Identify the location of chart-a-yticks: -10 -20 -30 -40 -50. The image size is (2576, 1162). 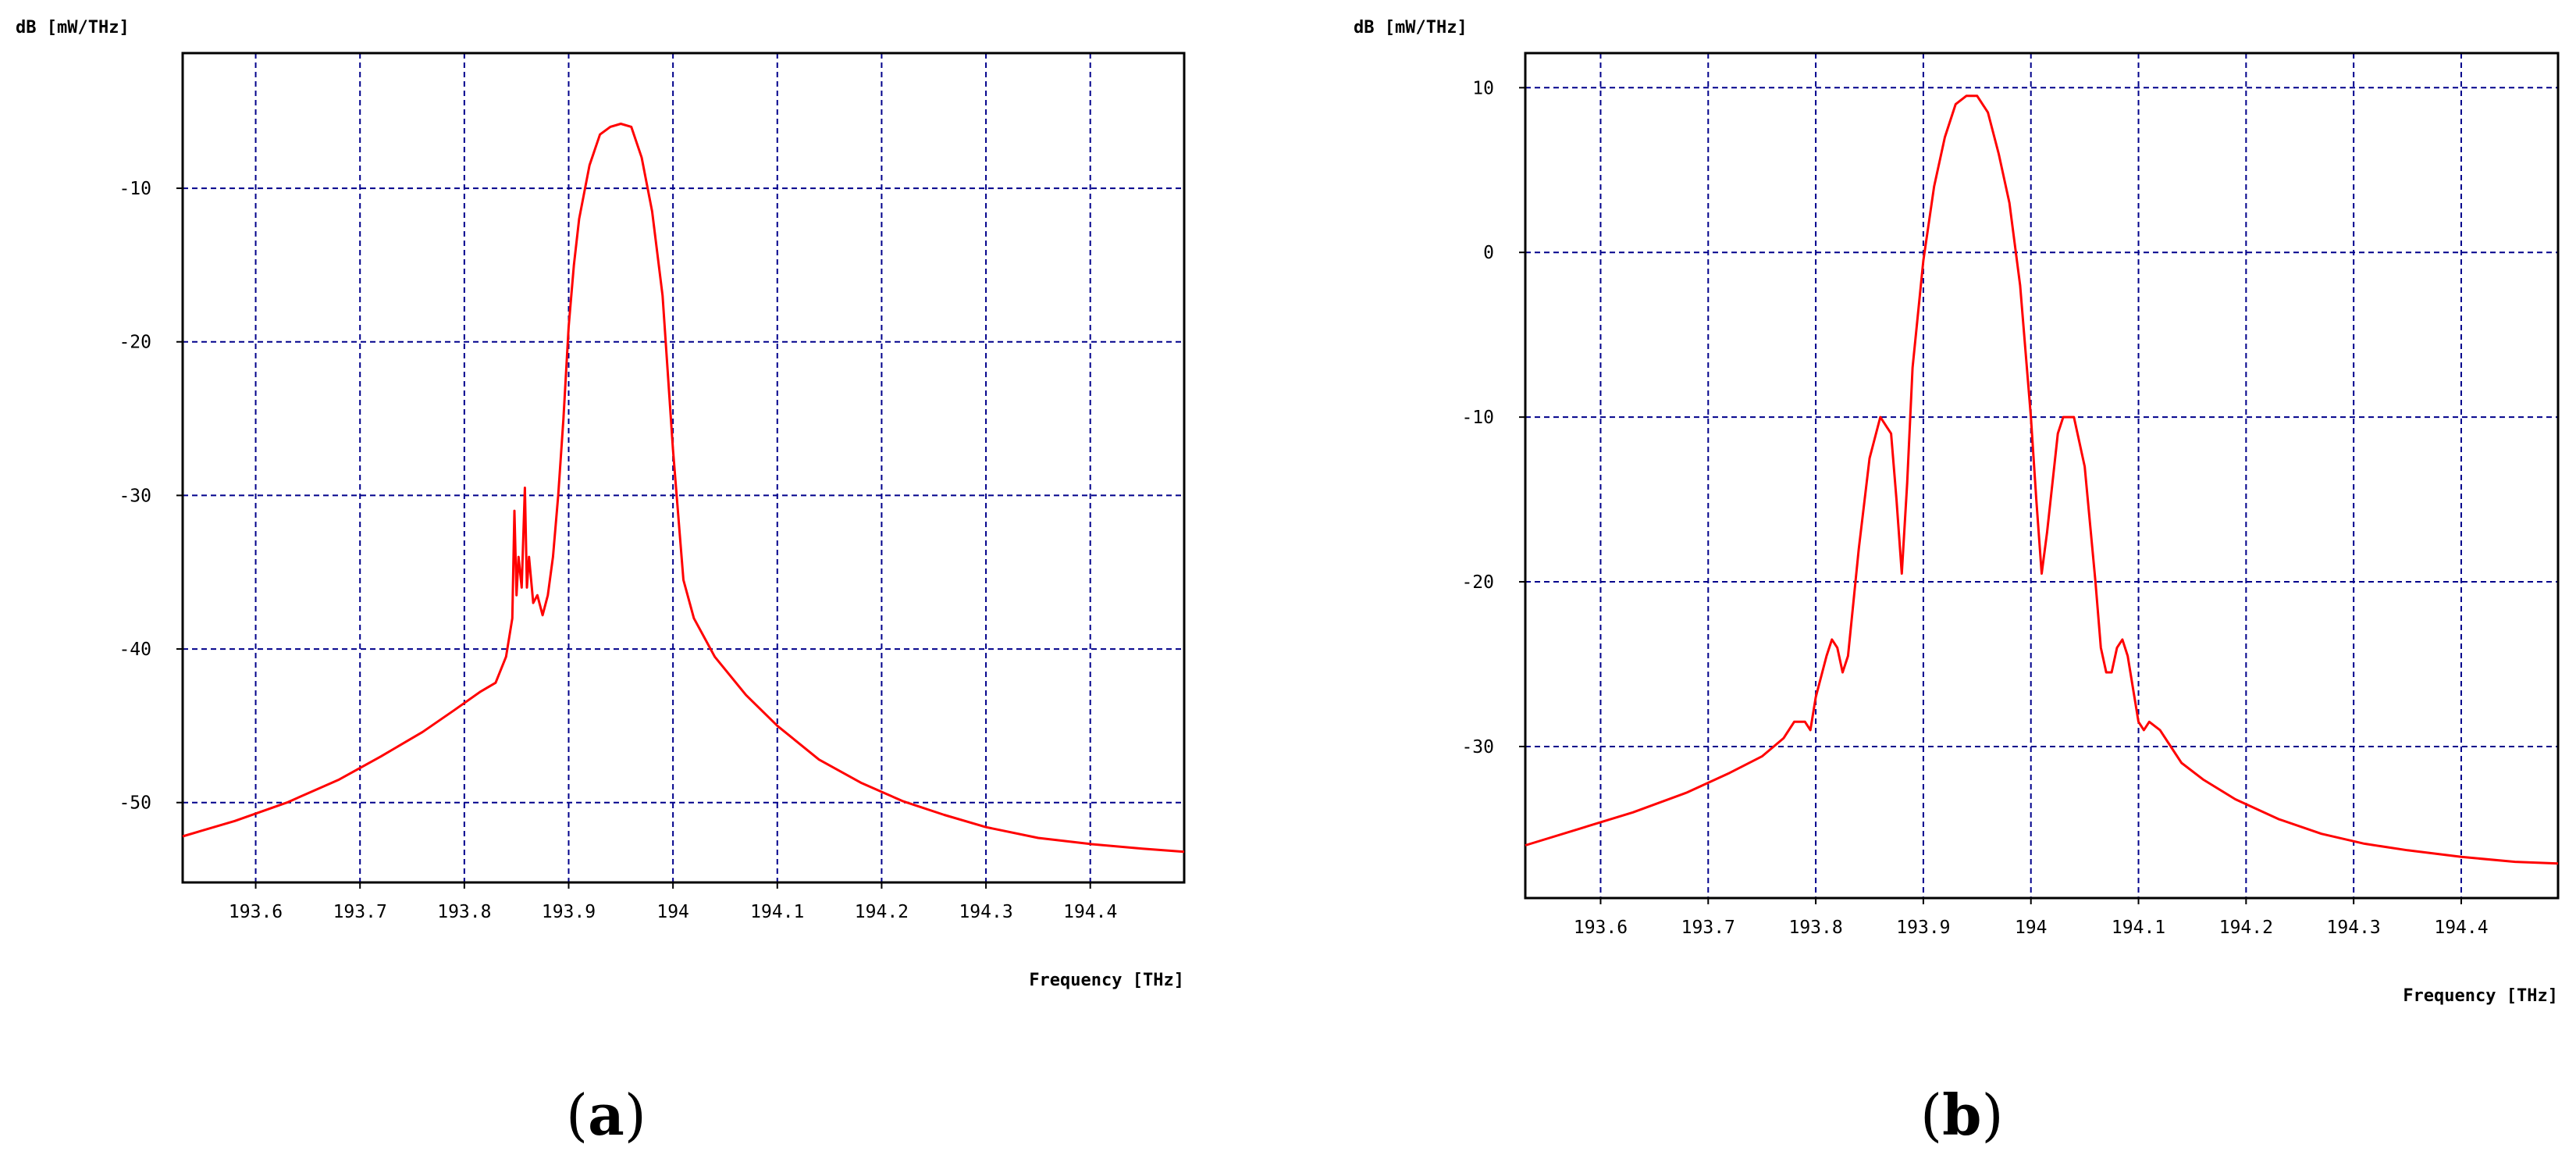
(151, 496).